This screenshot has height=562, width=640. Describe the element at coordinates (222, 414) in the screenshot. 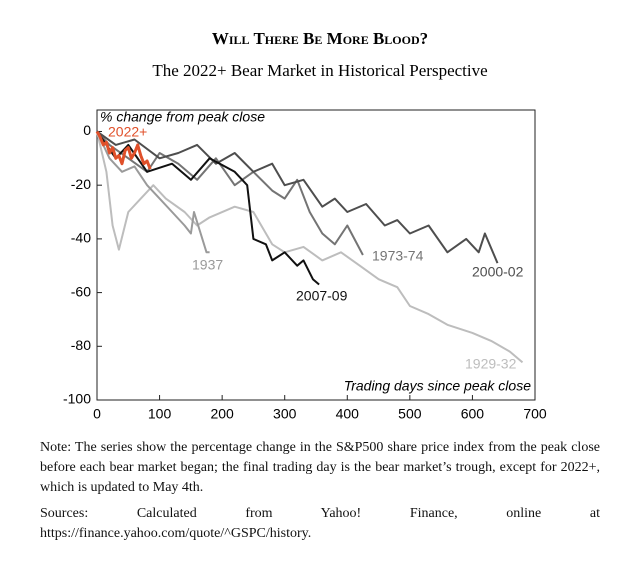

I see `x-tick-label: 200` at that location.